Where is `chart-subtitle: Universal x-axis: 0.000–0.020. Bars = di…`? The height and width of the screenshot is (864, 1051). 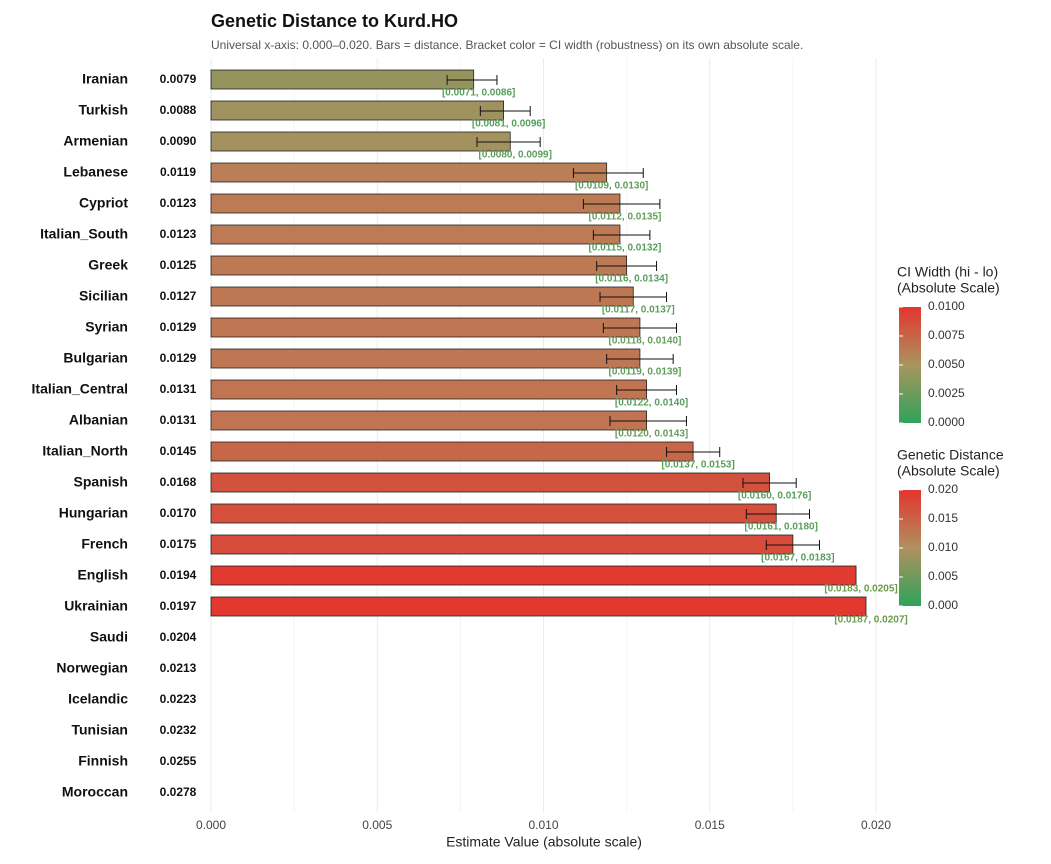
chart-subtitle: Universal x-axis: 0.000–0.020. Bars = di… is located at coordinates (507, 45).